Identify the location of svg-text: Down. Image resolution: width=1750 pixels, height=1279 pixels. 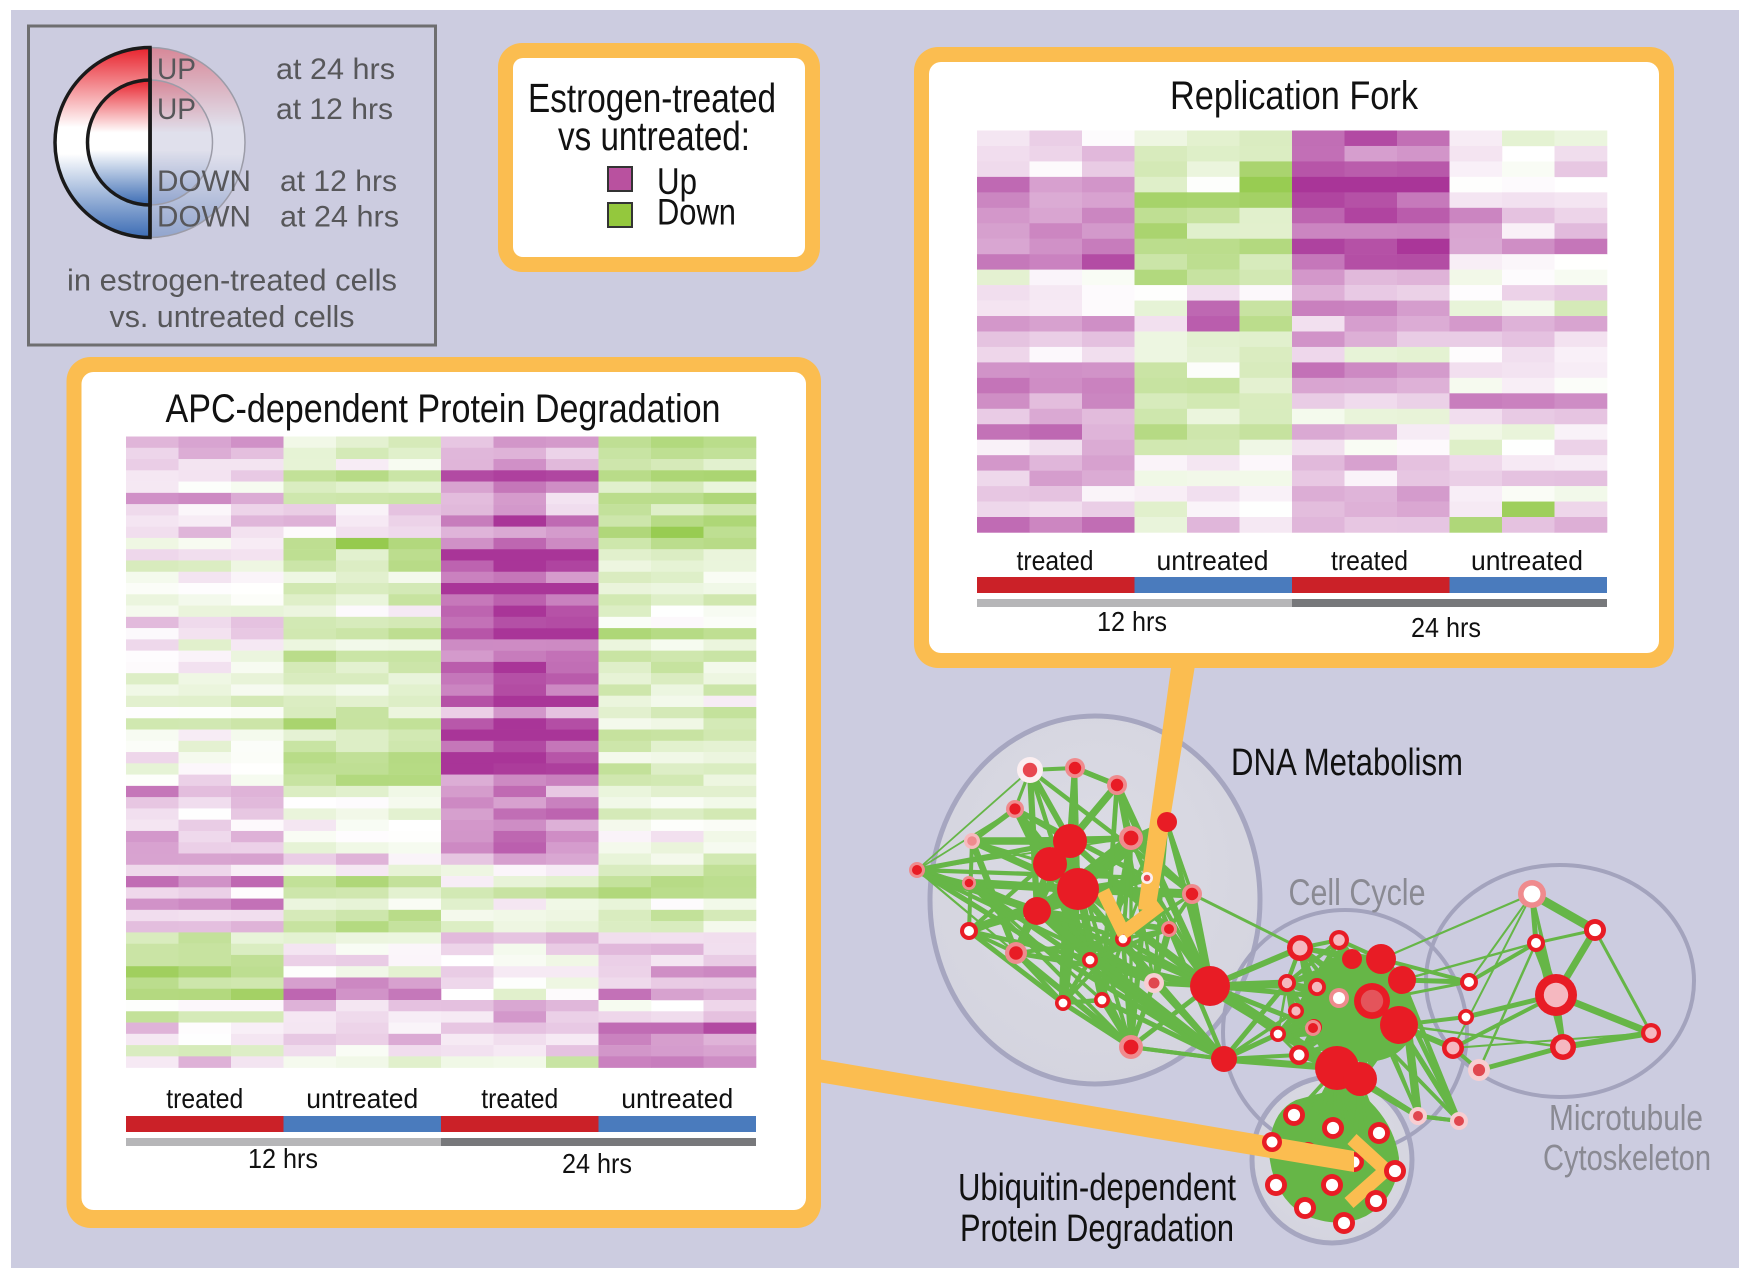
(696, 212).